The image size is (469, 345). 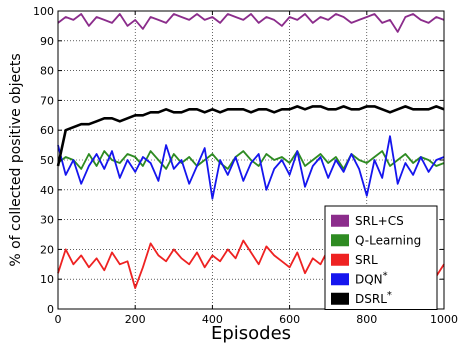 What do you see at coordinates (43, 11) in the screenshot?
I see `y-tick-label: 100` at bounding box center [43, 11].